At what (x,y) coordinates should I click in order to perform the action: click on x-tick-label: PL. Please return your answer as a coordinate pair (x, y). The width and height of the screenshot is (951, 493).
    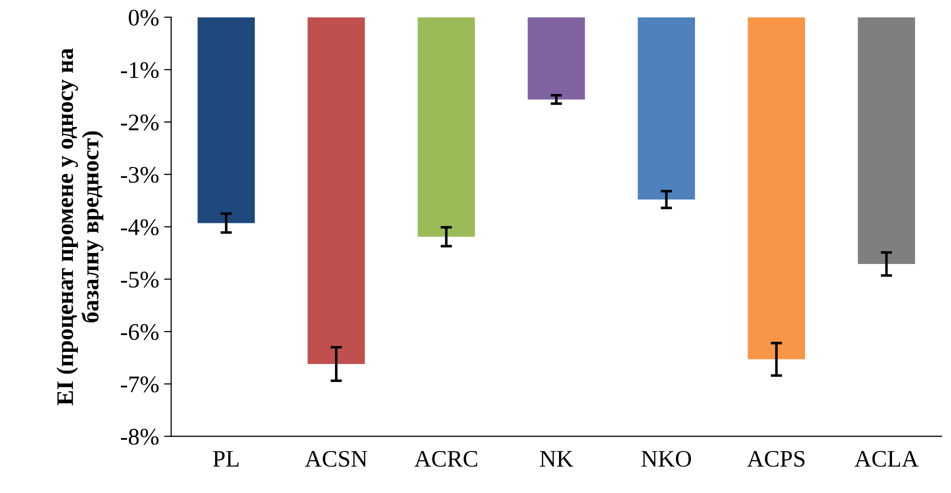
    Looking at the image, I should click on (226, 459).